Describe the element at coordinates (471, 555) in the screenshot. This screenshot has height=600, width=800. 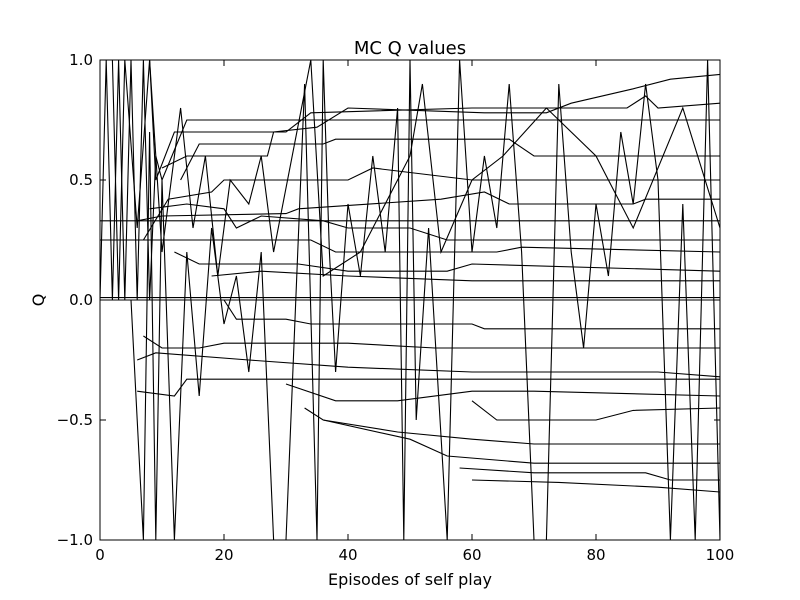
I see `x-tick-label: 60` at that location.